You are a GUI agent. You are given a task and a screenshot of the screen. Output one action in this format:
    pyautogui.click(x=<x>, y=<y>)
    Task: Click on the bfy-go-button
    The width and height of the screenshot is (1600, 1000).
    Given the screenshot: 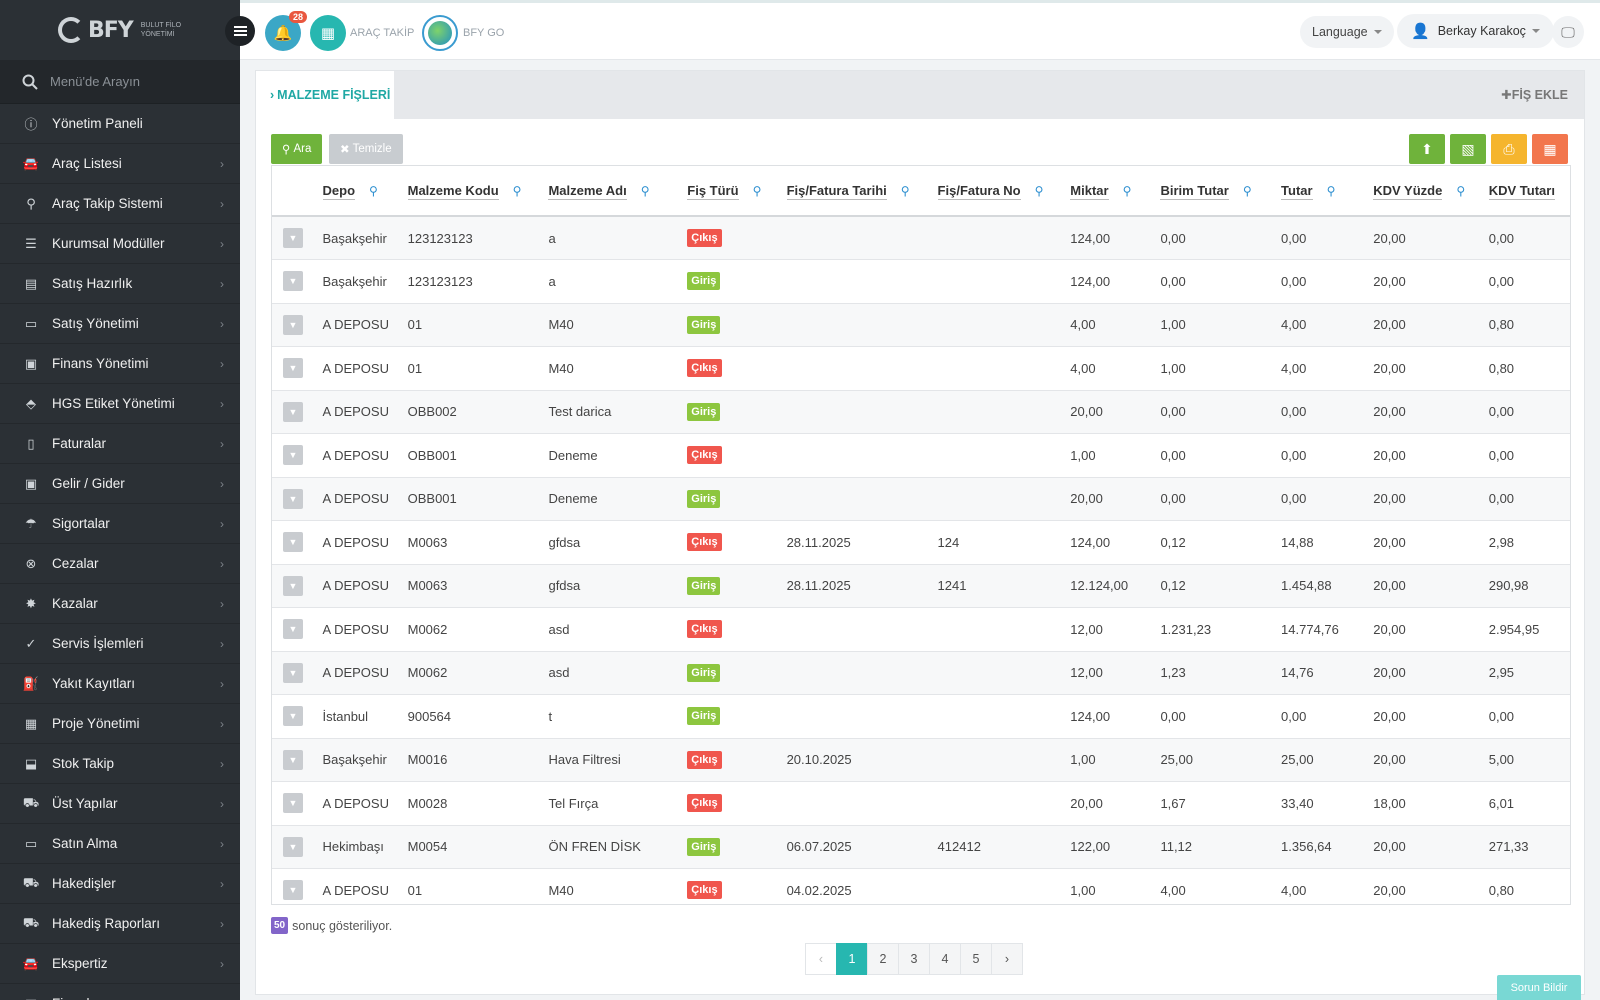 What is the action you would take?
    pyautogui.click(x=440, y=33)
    